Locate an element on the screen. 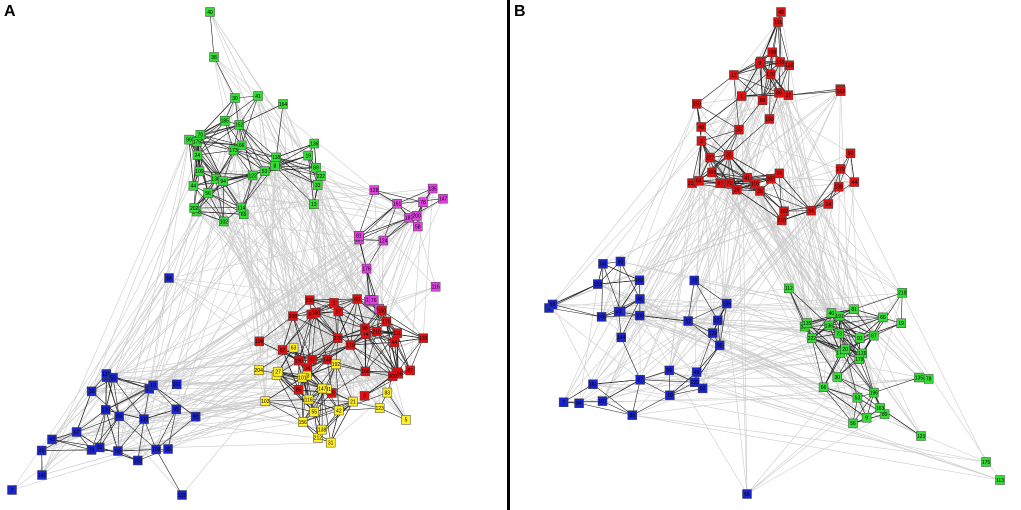 This screenshot has width=1021, height=510. node-label: 69 is located at coordinates (553, 305).